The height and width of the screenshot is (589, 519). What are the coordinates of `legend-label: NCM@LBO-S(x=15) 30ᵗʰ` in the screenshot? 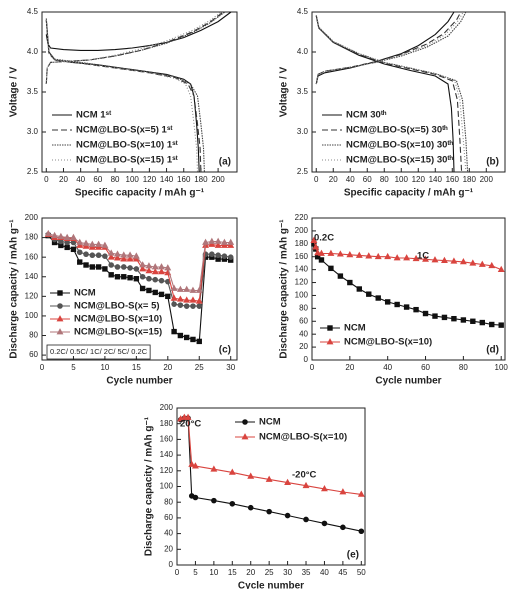 It's located at (399, 160).